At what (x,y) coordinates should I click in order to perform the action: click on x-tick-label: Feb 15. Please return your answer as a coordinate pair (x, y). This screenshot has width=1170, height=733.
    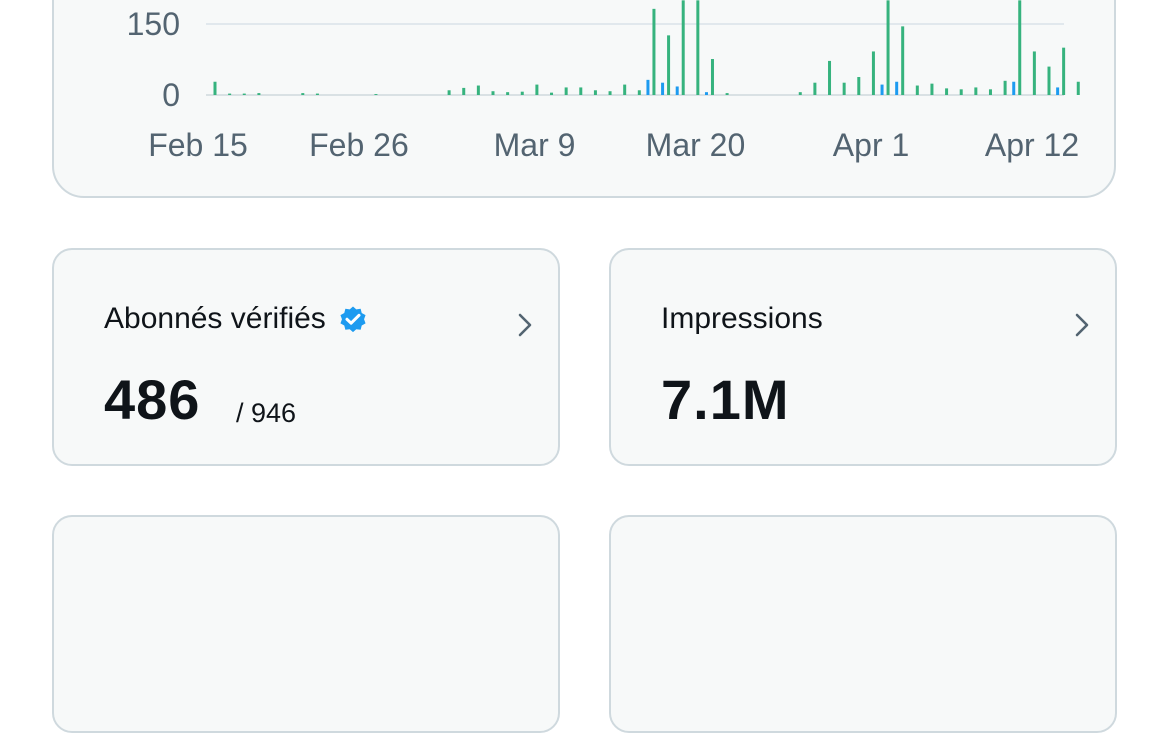
    Looking at the image, I should click on (198, 145).